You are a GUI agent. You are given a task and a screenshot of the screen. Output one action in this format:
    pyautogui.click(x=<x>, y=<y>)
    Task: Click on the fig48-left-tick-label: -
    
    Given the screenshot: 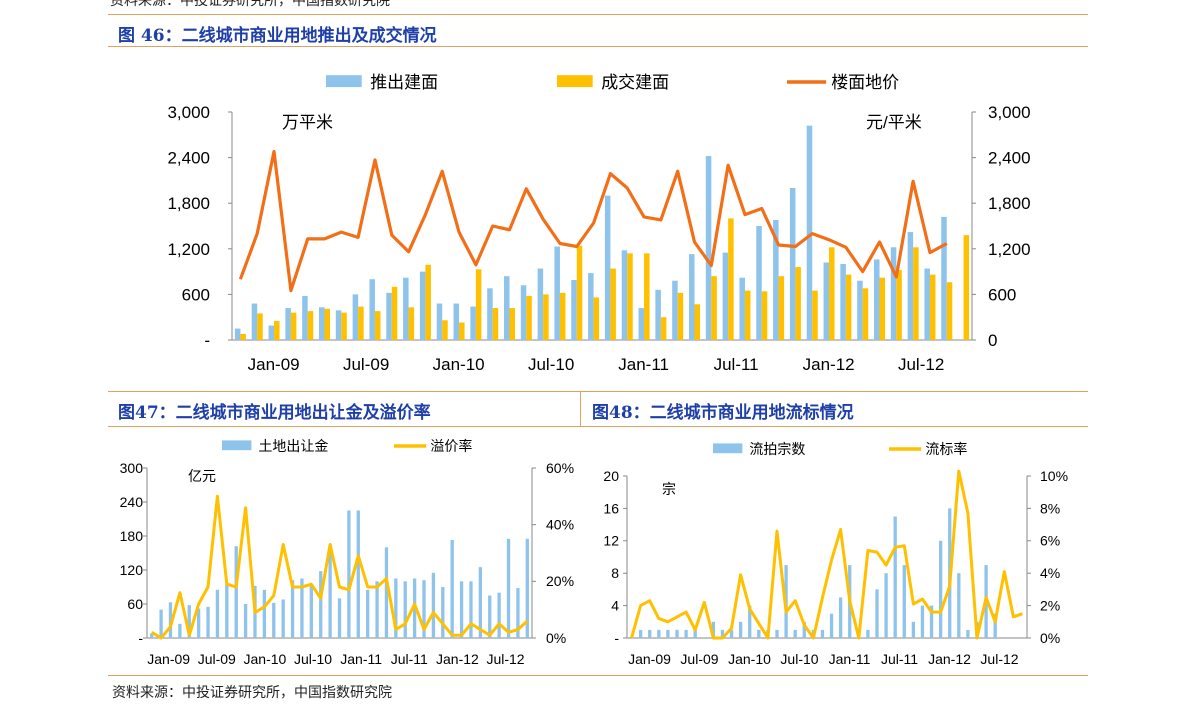 What is the action you would take?
    pyautogui.click(x=616, y=638)
    